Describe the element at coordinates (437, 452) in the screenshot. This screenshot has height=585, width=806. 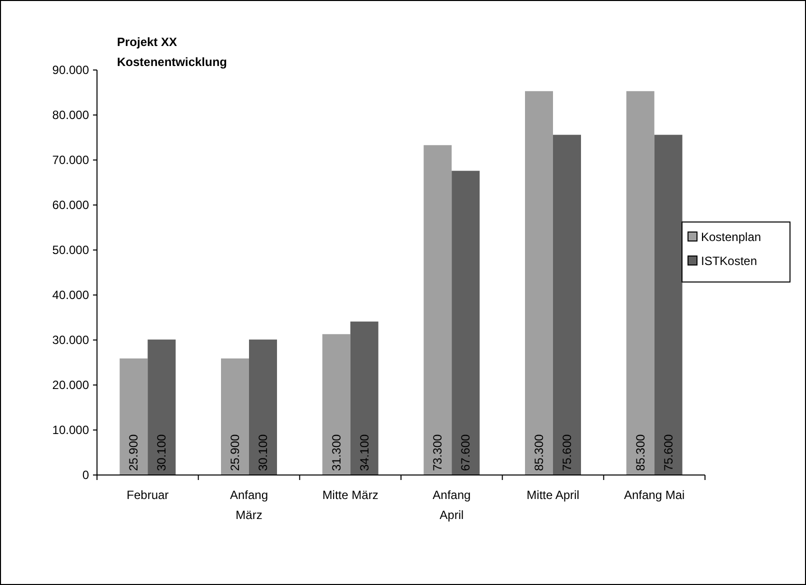
I see `data-label: 73.300` at that location.